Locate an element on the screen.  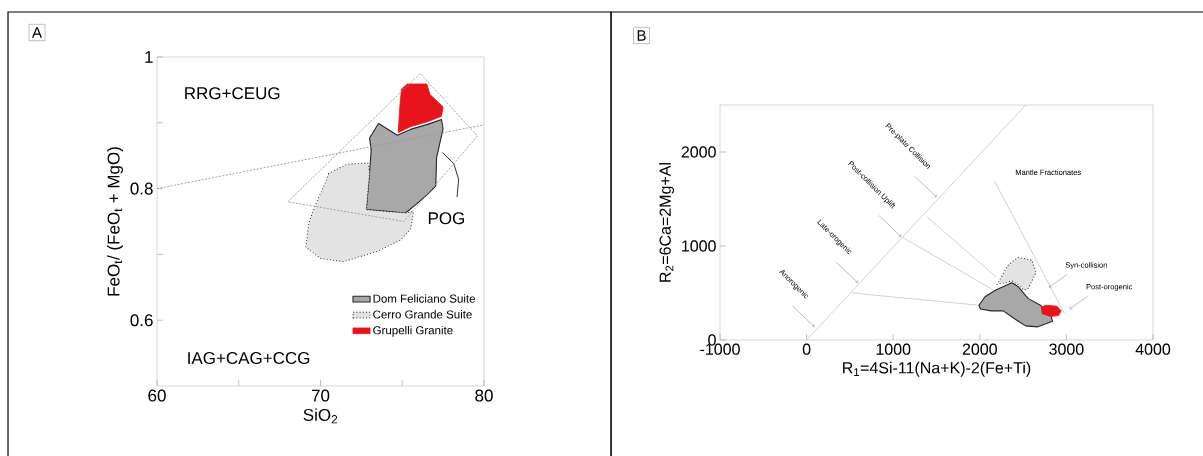
chart-title: B is located at coordinates (641, 35).